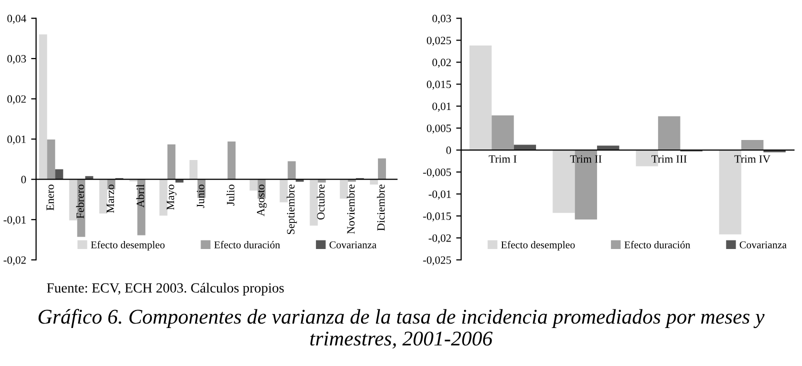  I want to click on y-tick-label: 0,005, so click(438, 129).